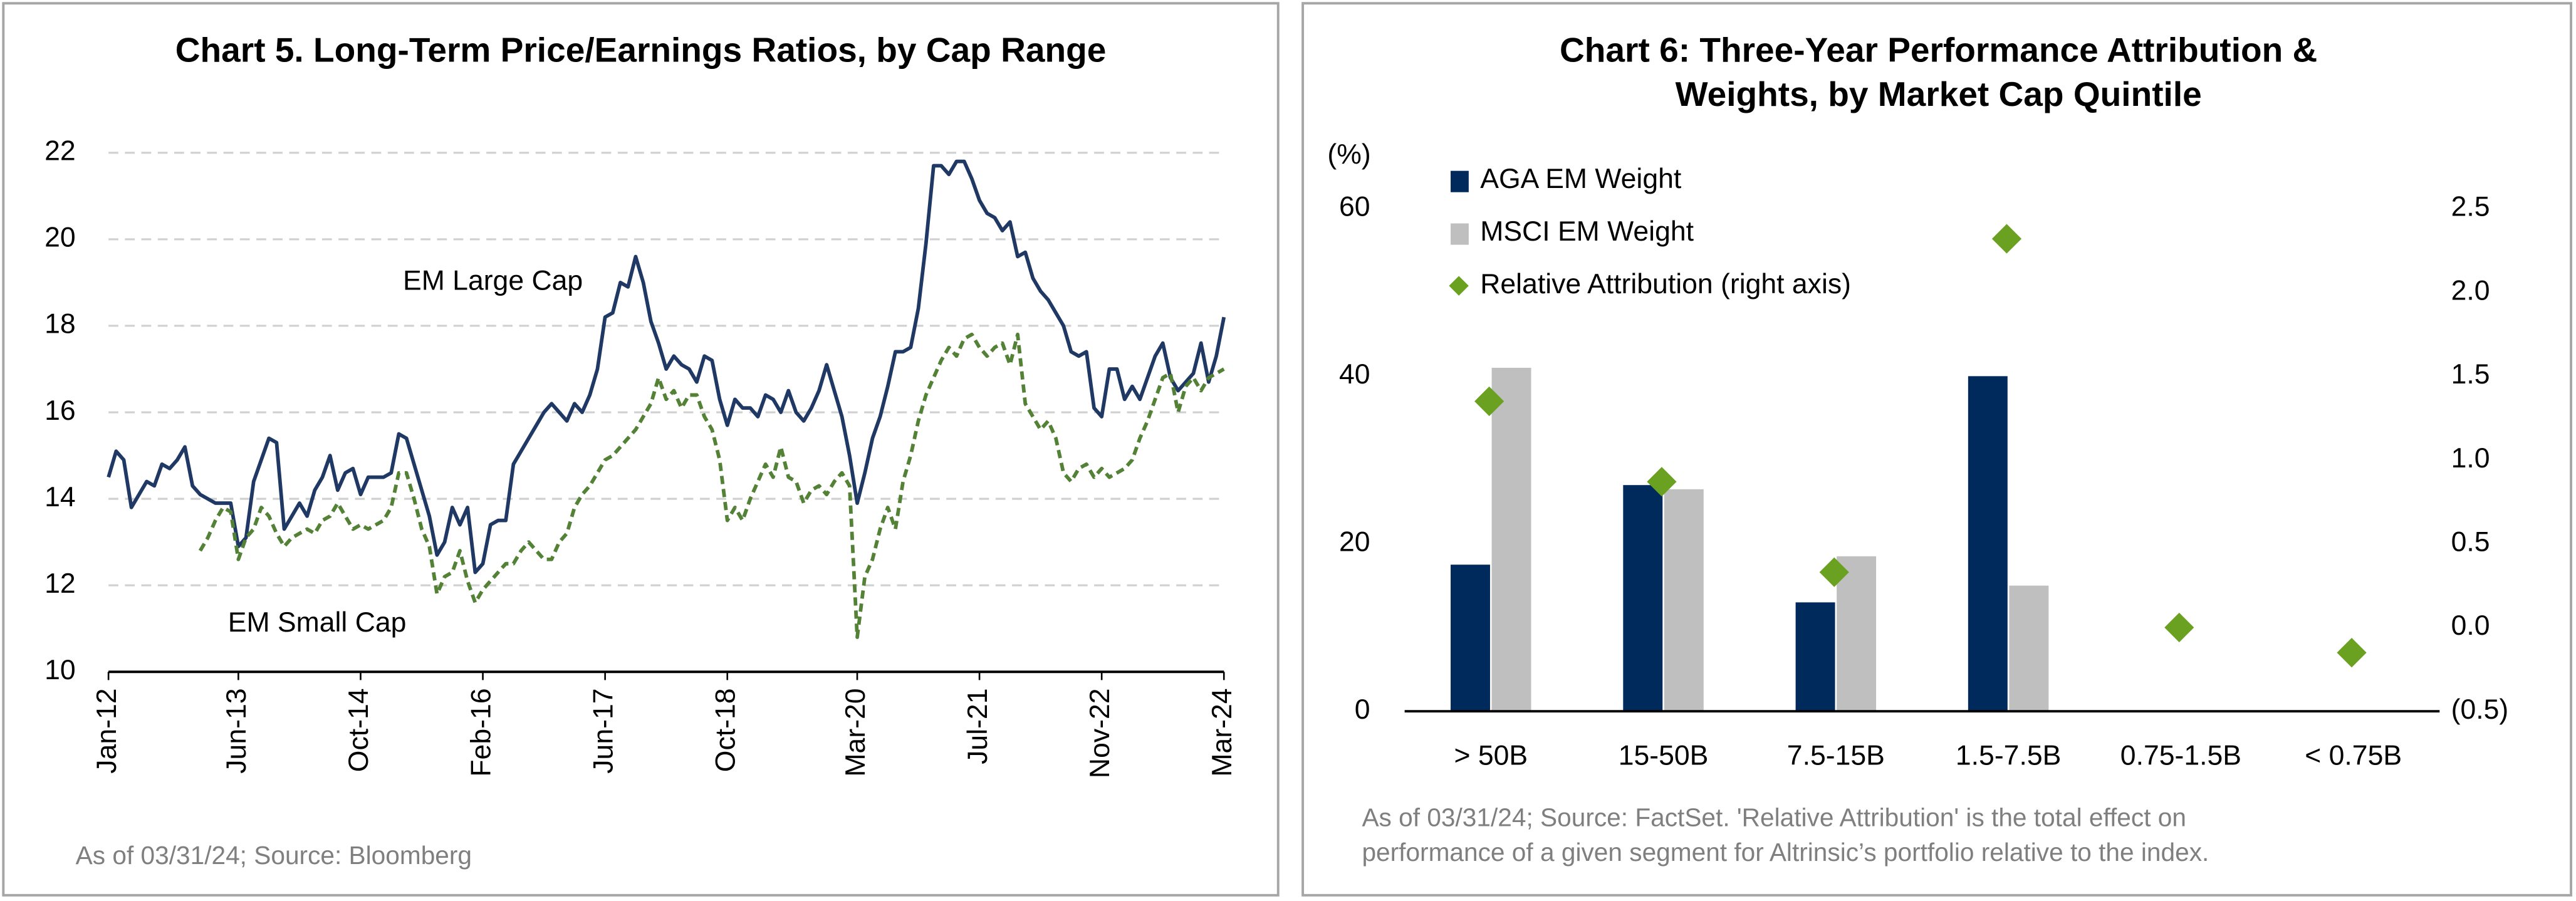 This screenshot has width=2576, height=901. I want to click on x-tick-label: 15-50B, so click(1664, 755).